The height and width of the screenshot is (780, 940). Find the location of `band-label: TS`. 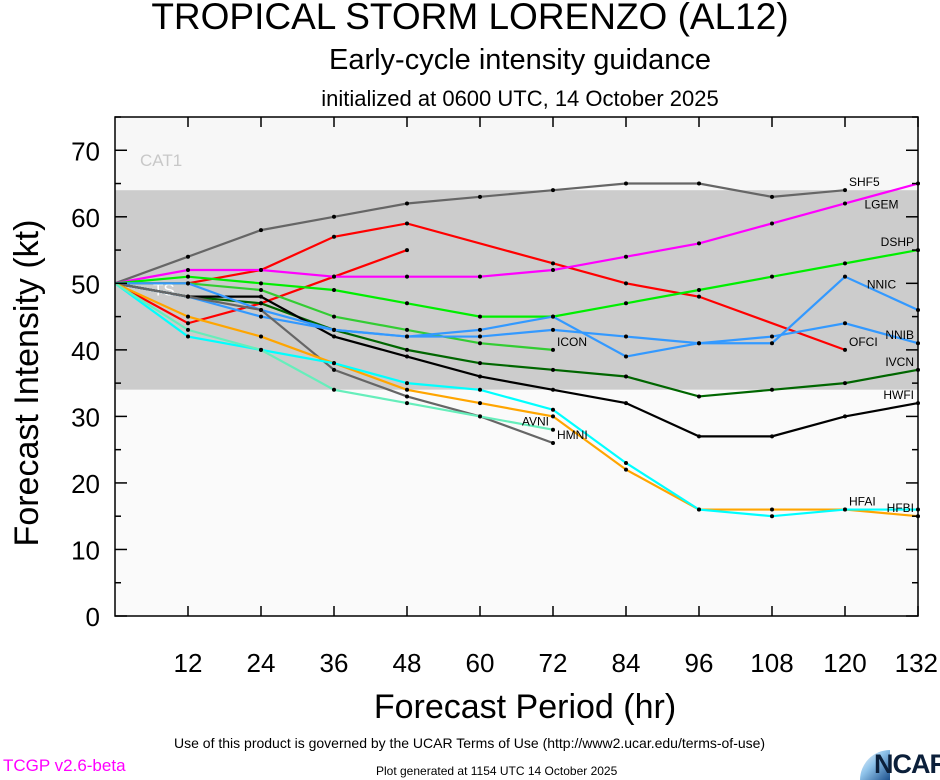

band-label: TS is located at coordinates (164, 289).